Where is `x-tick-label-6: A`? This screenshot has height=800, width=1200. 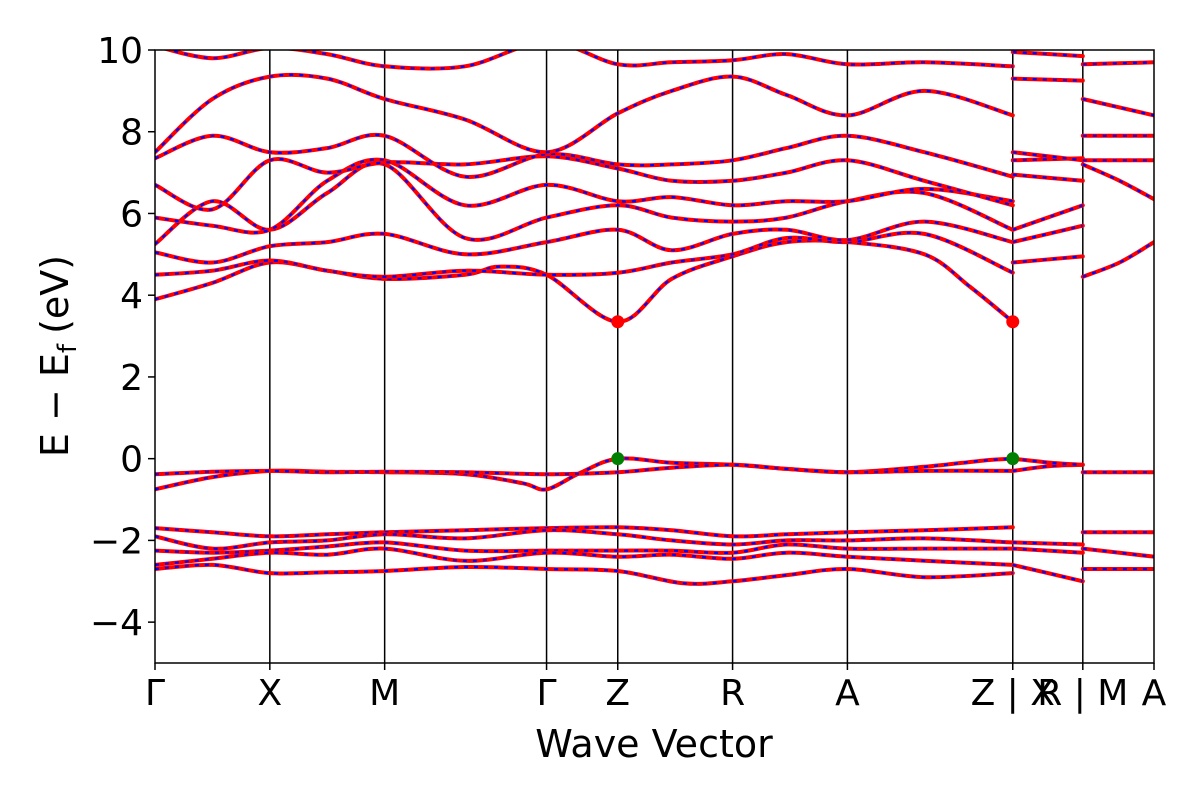
x-tick-label-6: A is located at coordinates (847, 693).